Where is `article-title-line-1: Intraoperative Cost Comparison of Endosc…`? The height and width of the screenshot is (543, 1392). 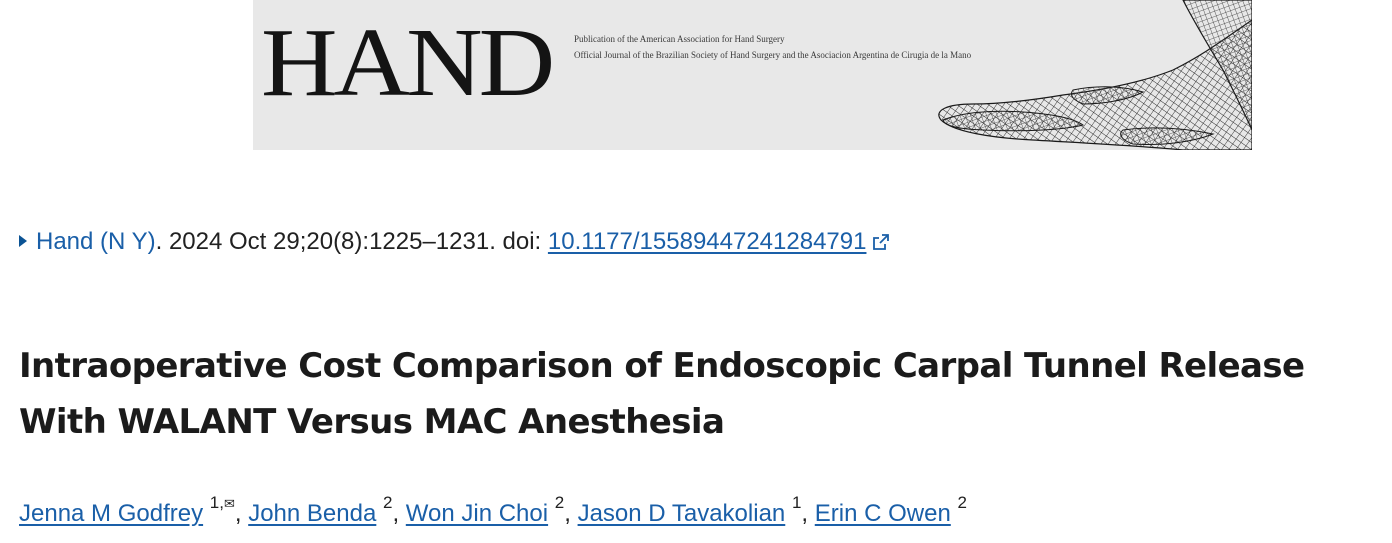 article-title-line-1: Intraoperative Cost Comparison of Endosc… is located at coordinates (662, 366).